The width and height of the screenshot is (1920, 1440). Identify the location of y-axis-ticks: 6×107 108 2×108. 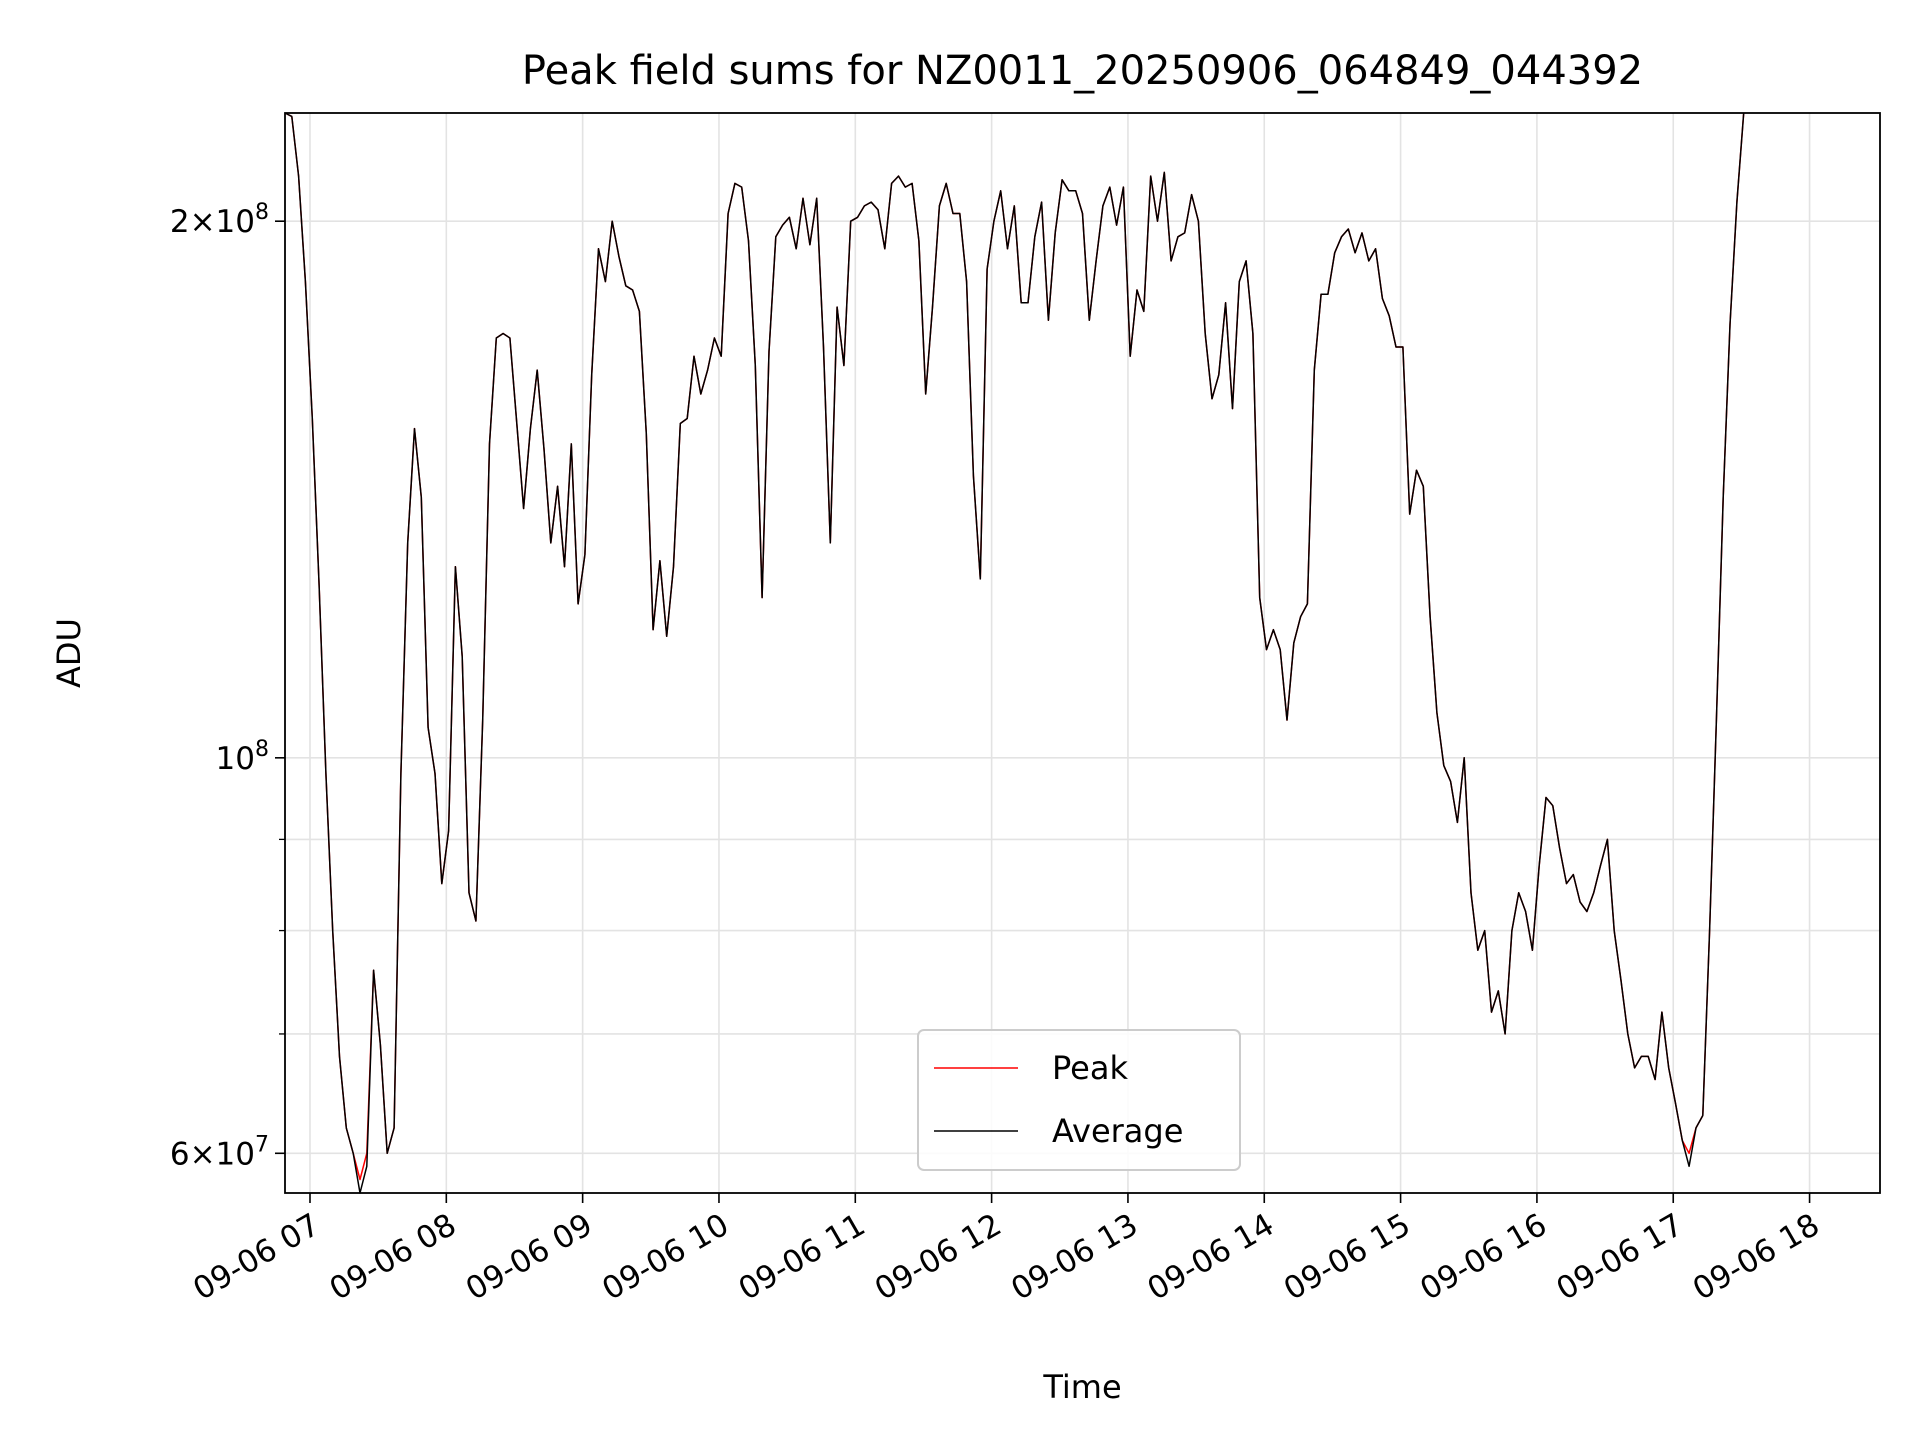
(227, 686).